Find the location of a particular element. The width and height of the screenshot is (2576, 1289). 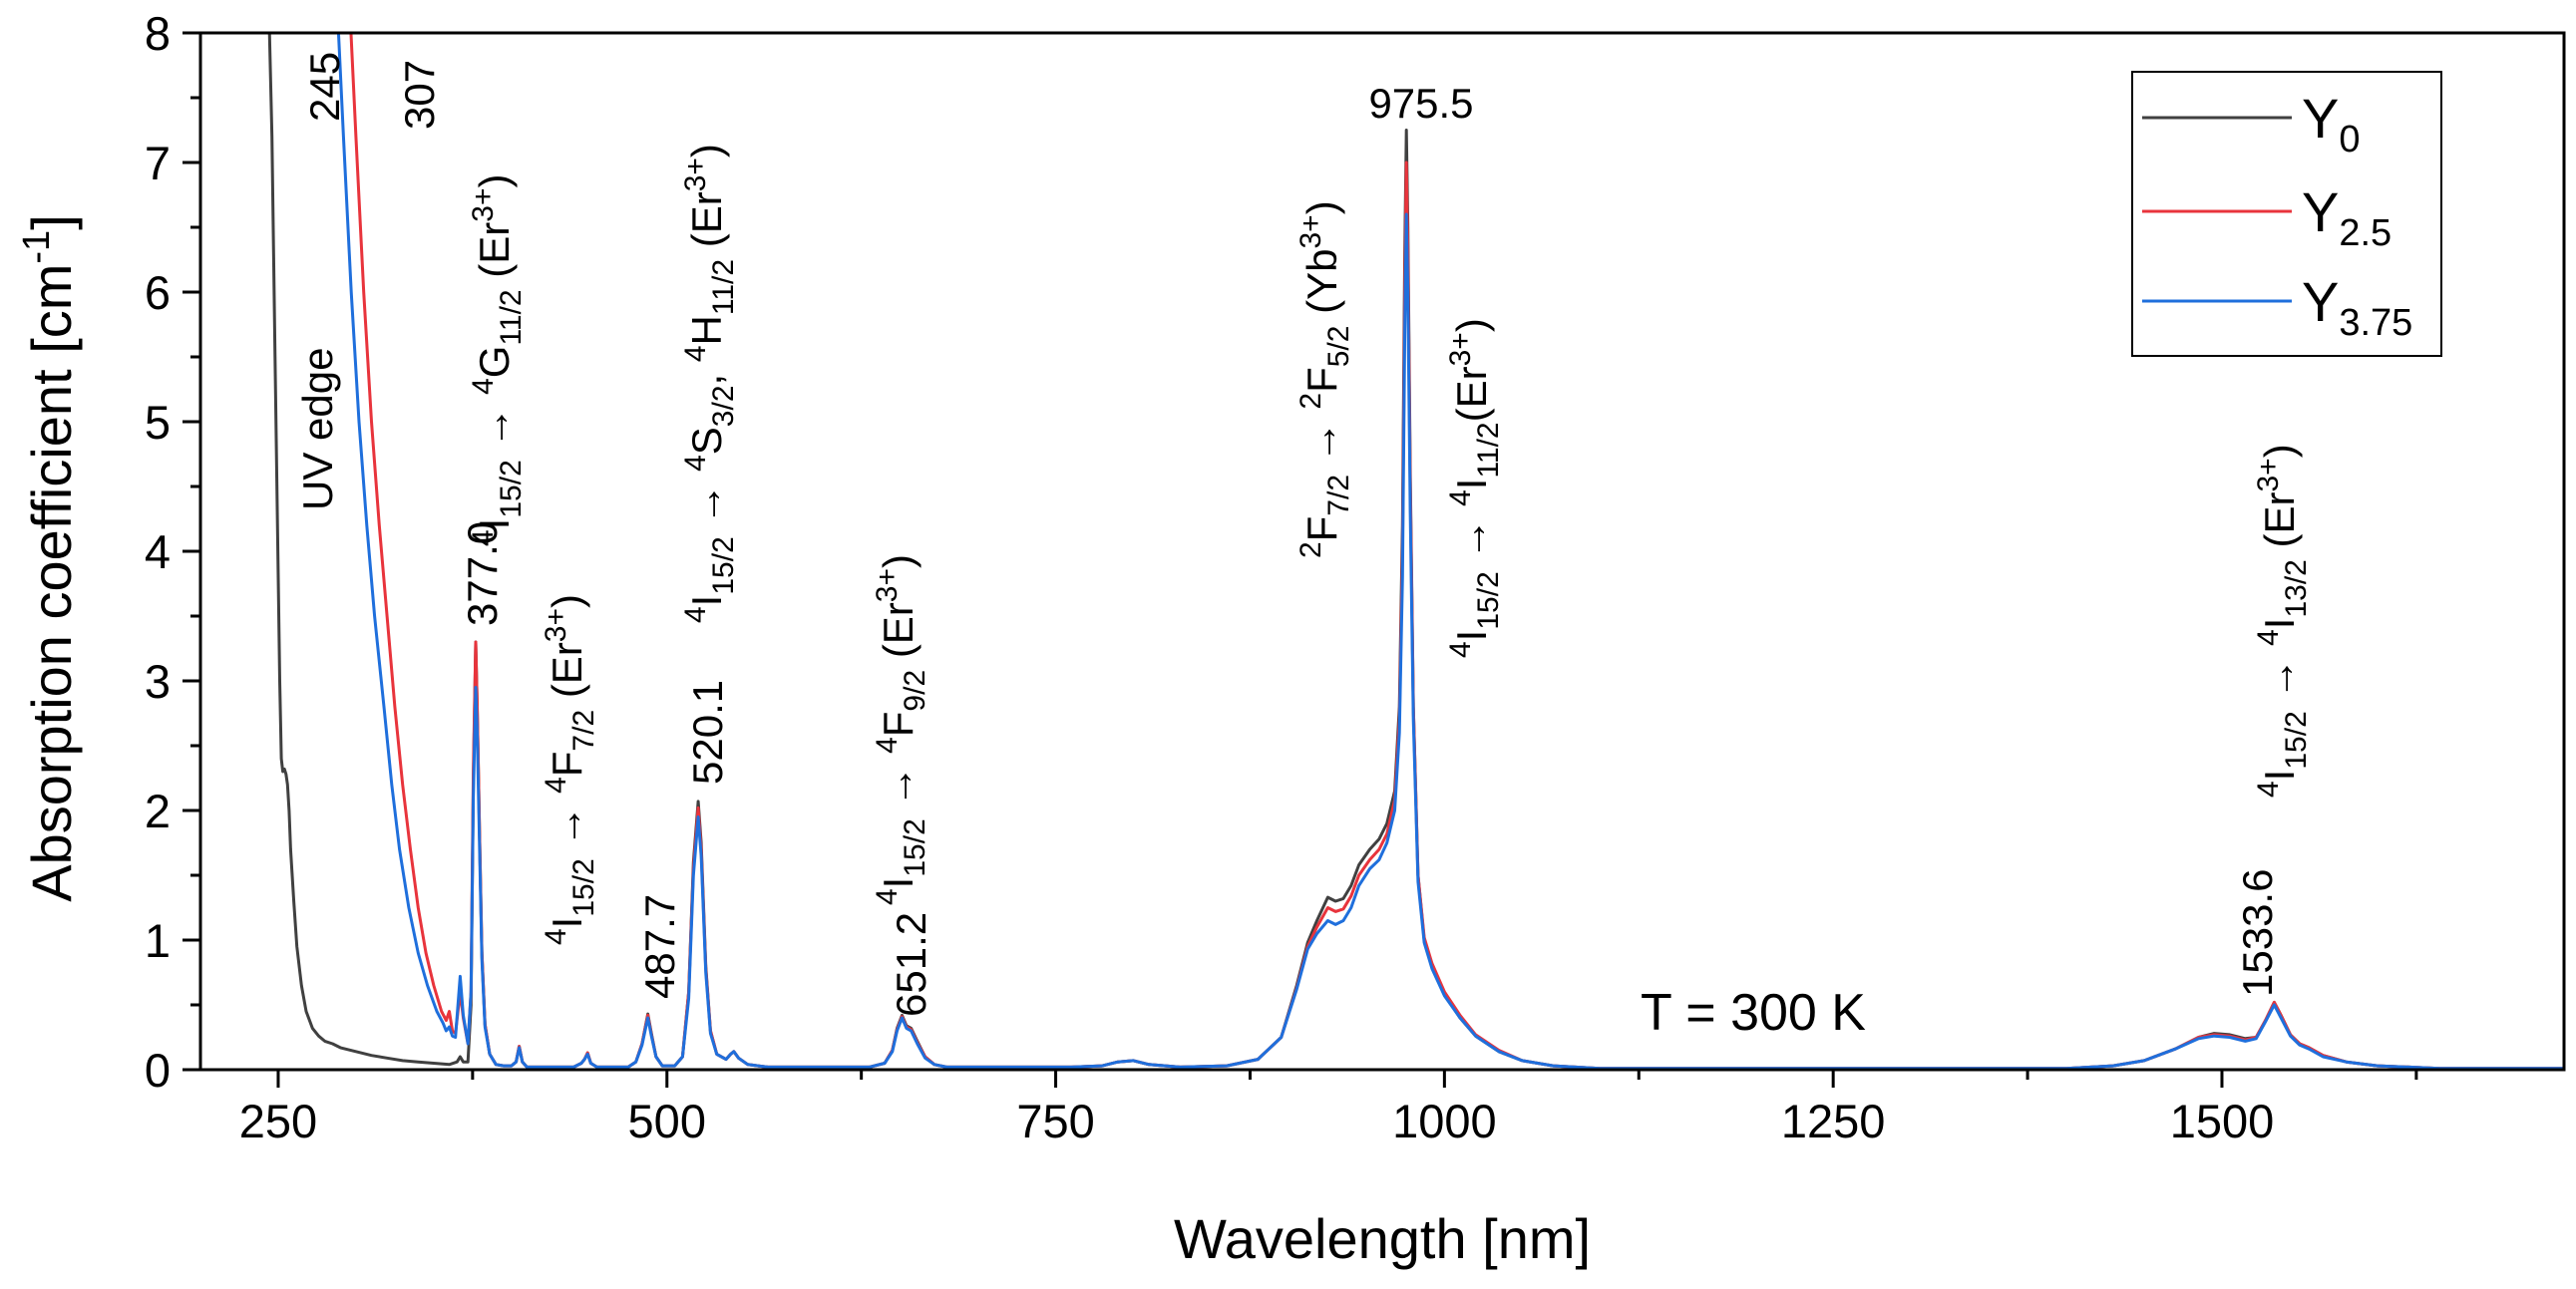

transition-520-label: 4I15/2 → 4S3/2, 4H11/2 (Er3+) is located at coordinates (710, 383).